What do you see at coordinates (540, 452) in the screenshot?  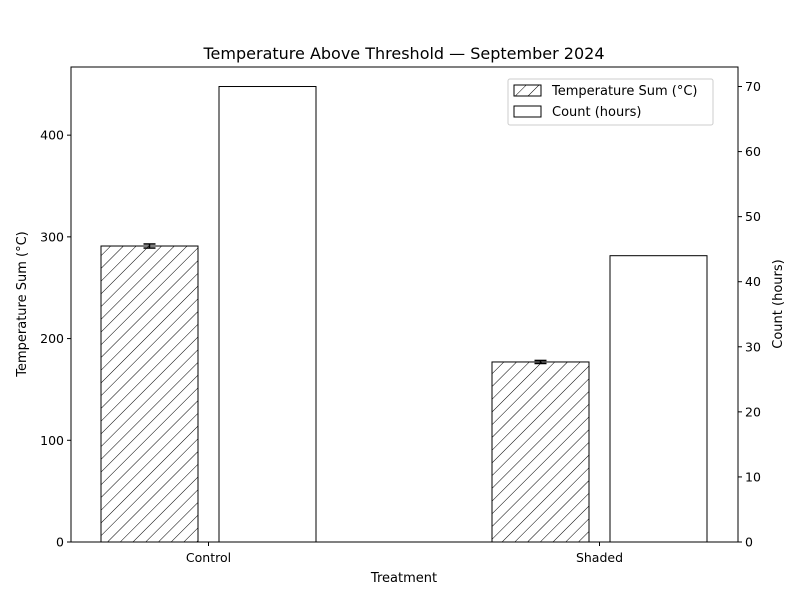 I see `bar-temperature-sum-shaded` at bounding box center [540, 452].